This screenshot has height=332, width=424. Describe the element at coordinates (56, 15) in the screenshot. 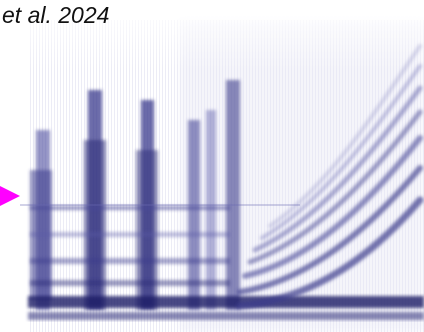

I see `citation-caption: et al. 2024` at that location.